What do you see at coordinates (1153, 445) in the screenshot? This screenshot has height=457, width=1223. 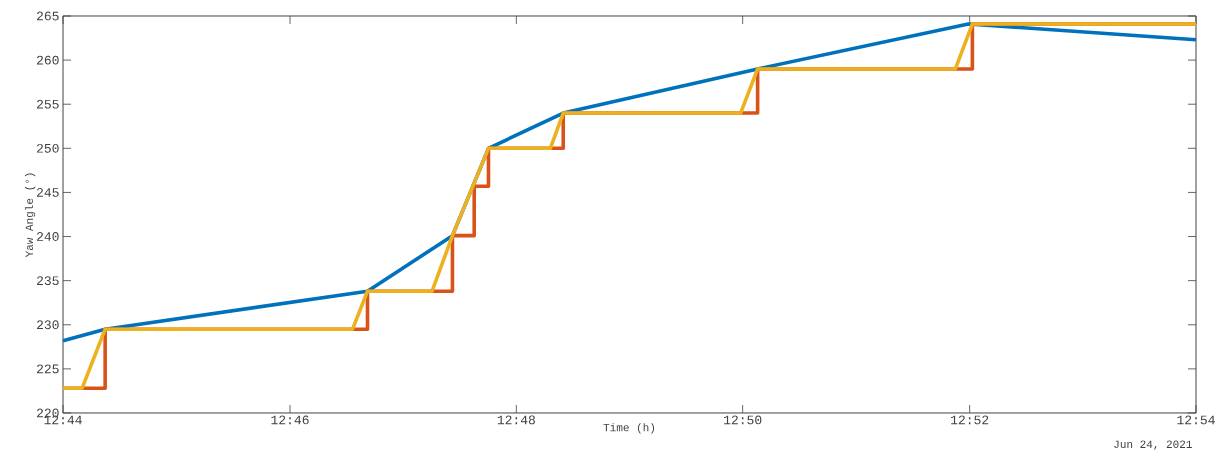 I see `text: Jun 24, 2021` at bounding box center [1153, 445].